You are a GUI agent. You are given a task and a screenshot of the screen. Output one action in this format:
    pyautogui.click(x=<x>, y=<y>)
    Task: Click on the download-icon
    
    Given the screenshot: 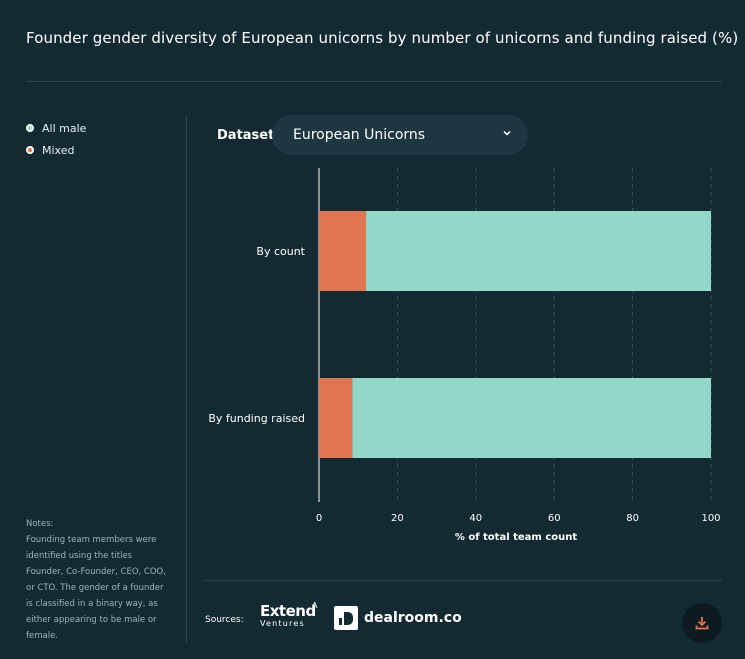 What is the action you would take?
    pyautogui.click(x=702, y=623)
    